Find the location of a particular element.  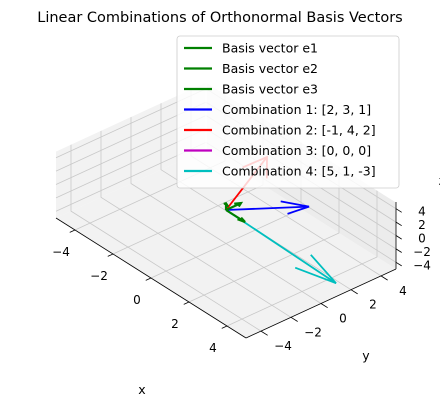

y-tick-label: 4 is located at coordinates (403, 291).